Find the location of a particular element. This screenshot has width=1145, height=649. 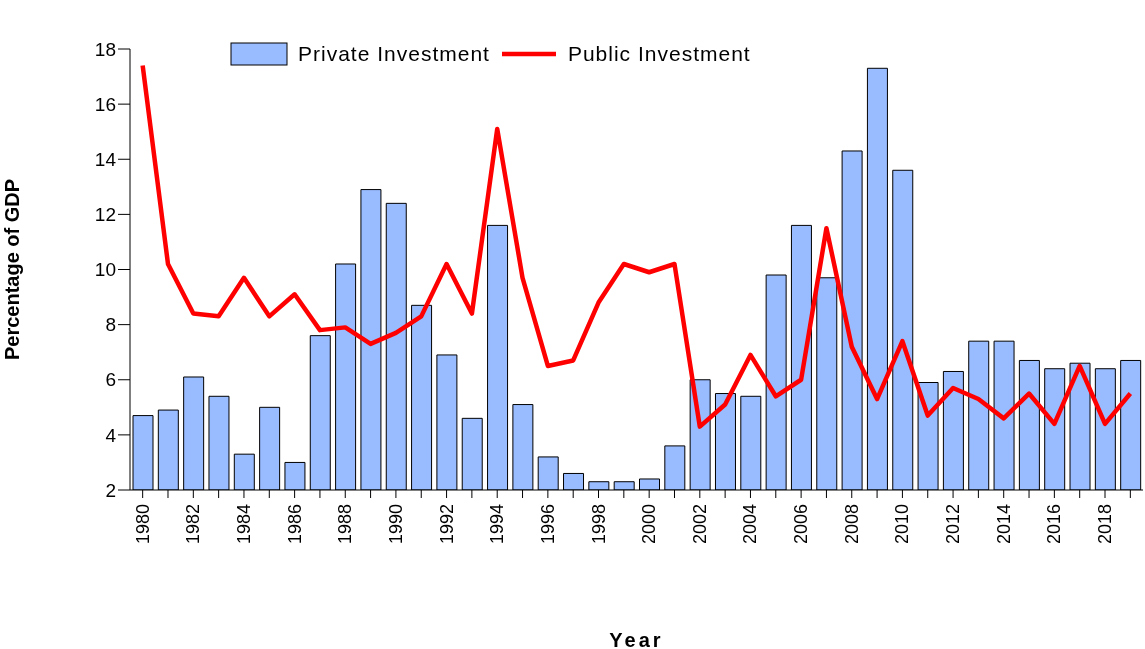

x-tick-label: 2016 is located at coordinates (1054, 524).